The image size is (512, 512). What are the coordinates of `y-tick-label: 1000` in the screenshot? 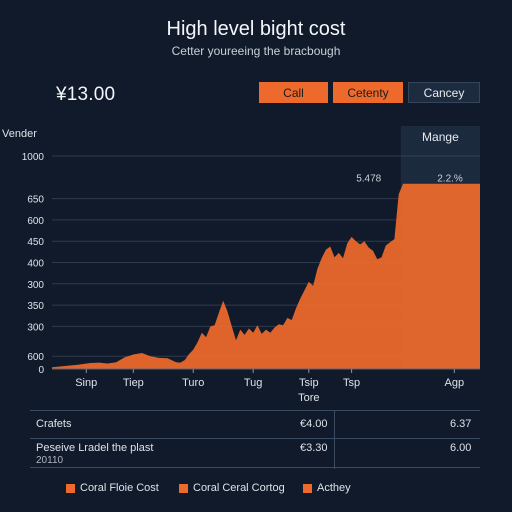 It's located at (33, 157).